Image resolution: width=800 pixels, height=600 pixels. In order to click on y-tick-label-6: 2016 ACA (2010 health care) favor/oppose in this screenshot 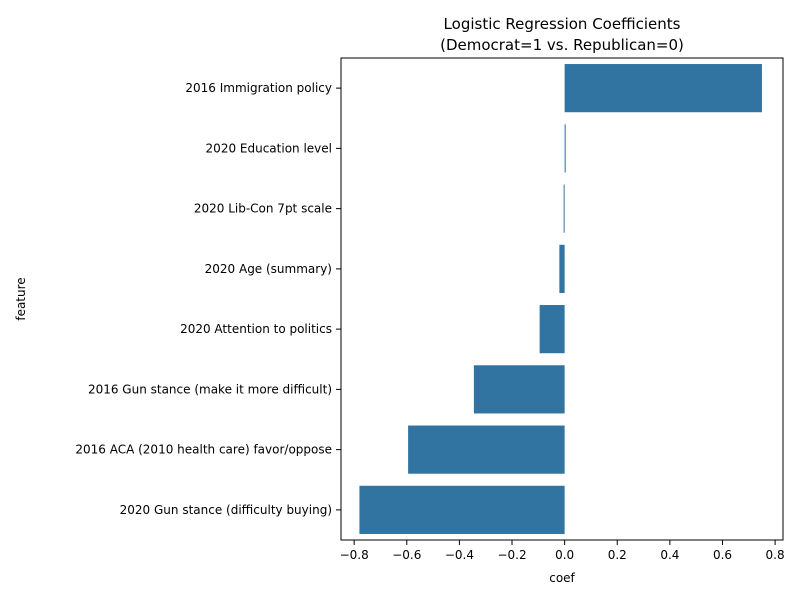, I will do `click(203, 450)`.